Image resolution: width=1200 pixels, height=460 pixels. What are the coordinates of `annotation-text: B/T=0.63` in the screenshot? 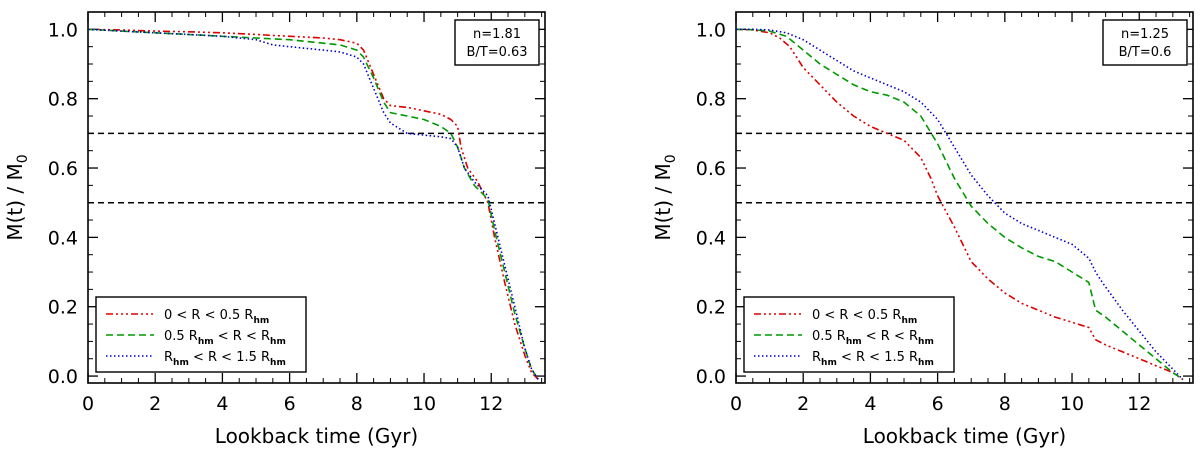 It's located at (496, 52).